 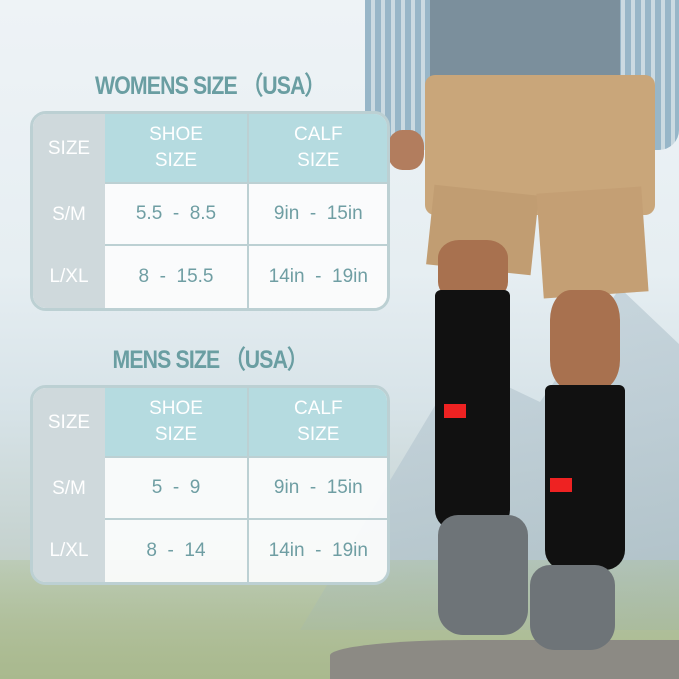 What do you see at coordinates (210, 86) in the screenshot?
I see `womens-size-title: WOMENS SIZE （USA）` at bounding box center [210, 86].